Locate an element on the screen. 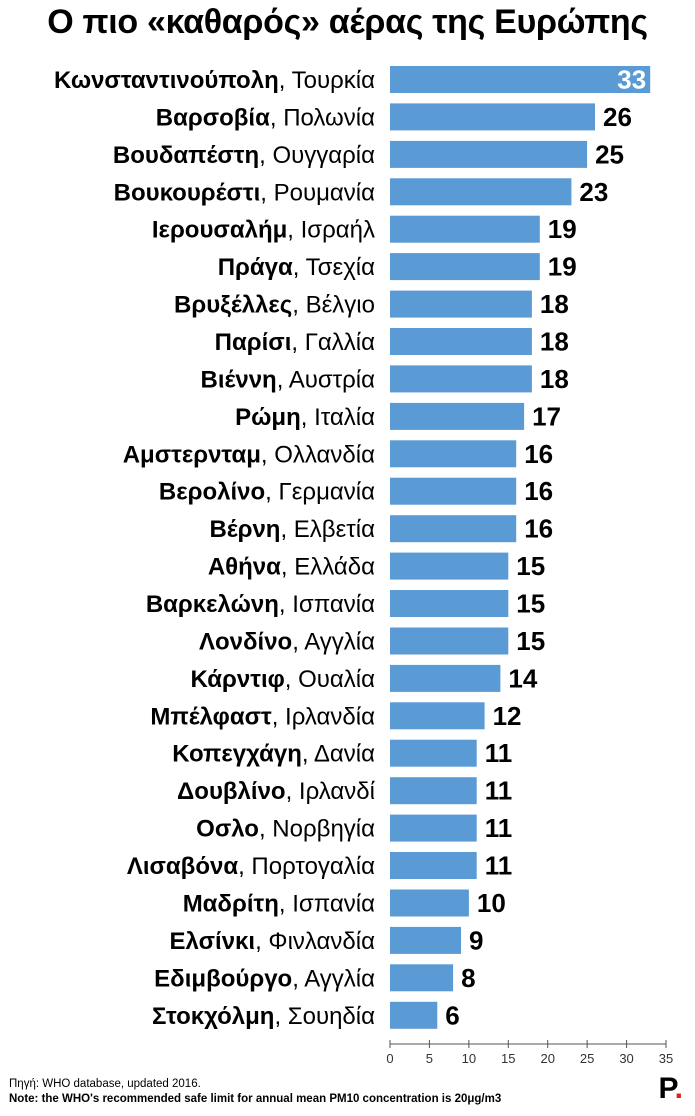 The image size is (695, 1116). value-label: 9 is located at coordinates (476, 940).